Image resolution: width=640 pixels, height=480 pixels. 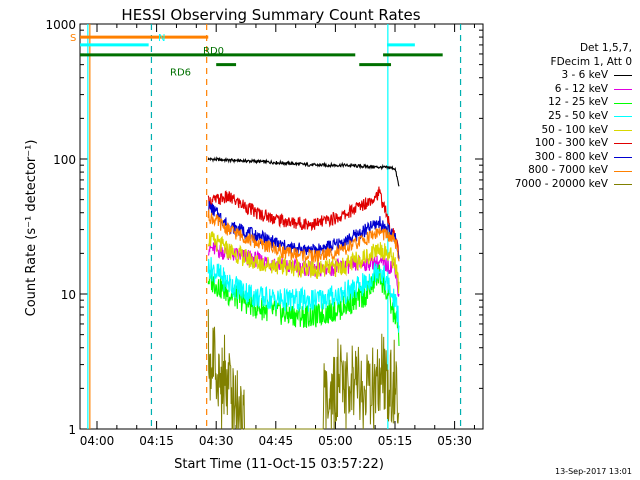 I want to click on x-tick-label: 04:00, so click(x=97, y=441).